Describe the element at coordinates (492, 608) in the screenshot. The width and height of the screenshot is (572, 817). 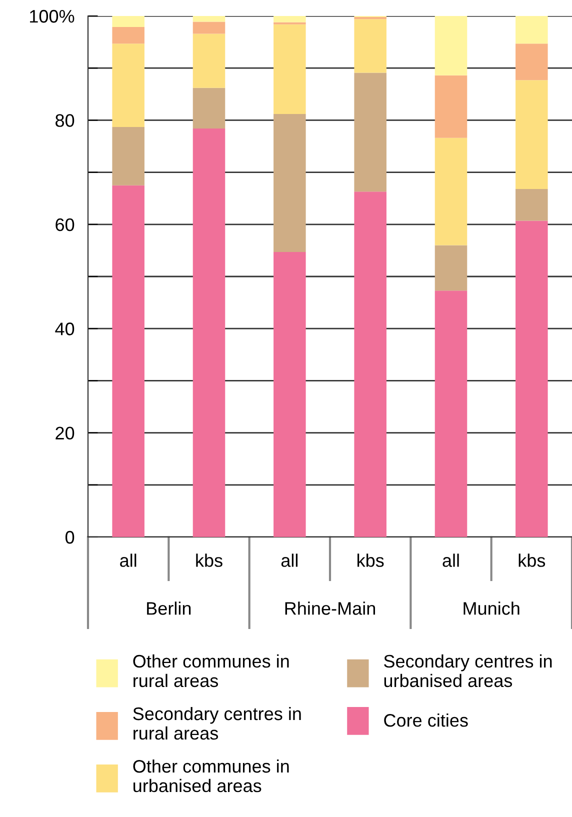
I see `text: Munich` at that location.